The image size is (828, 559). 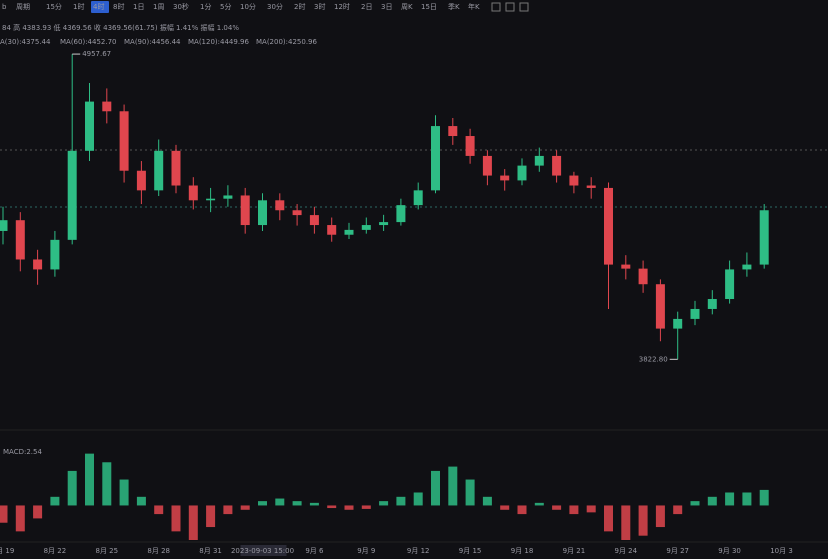 I want to click on interval-button: 15日, so click(x=429, y=7).